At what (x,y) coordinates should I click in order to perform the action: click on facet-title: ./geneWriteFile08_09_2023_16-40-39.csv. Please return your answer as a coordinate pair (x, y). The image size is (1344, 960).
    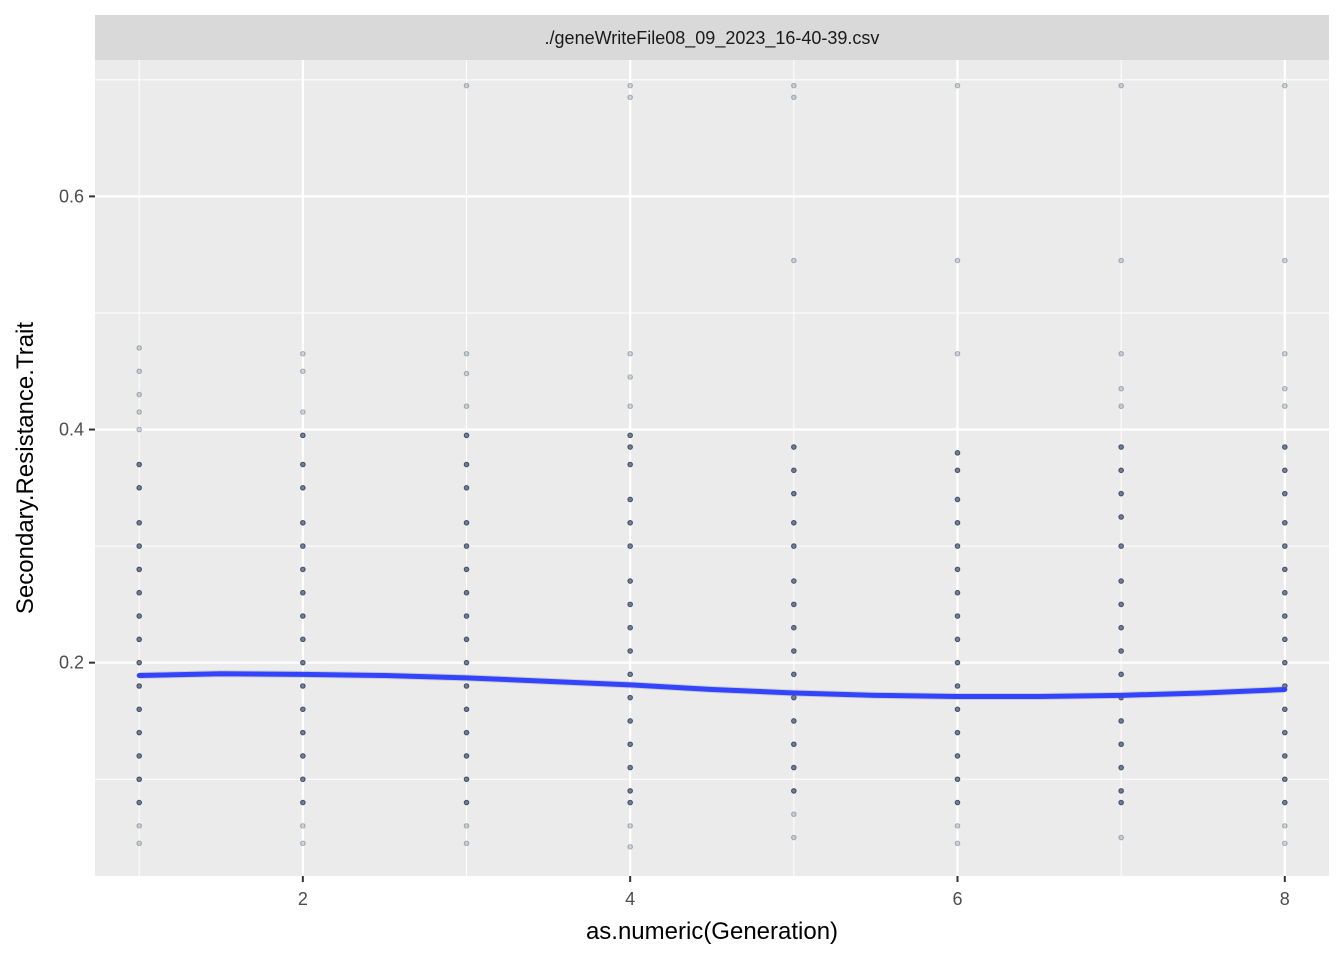
    Looking at the image, I should click on (712, 38).